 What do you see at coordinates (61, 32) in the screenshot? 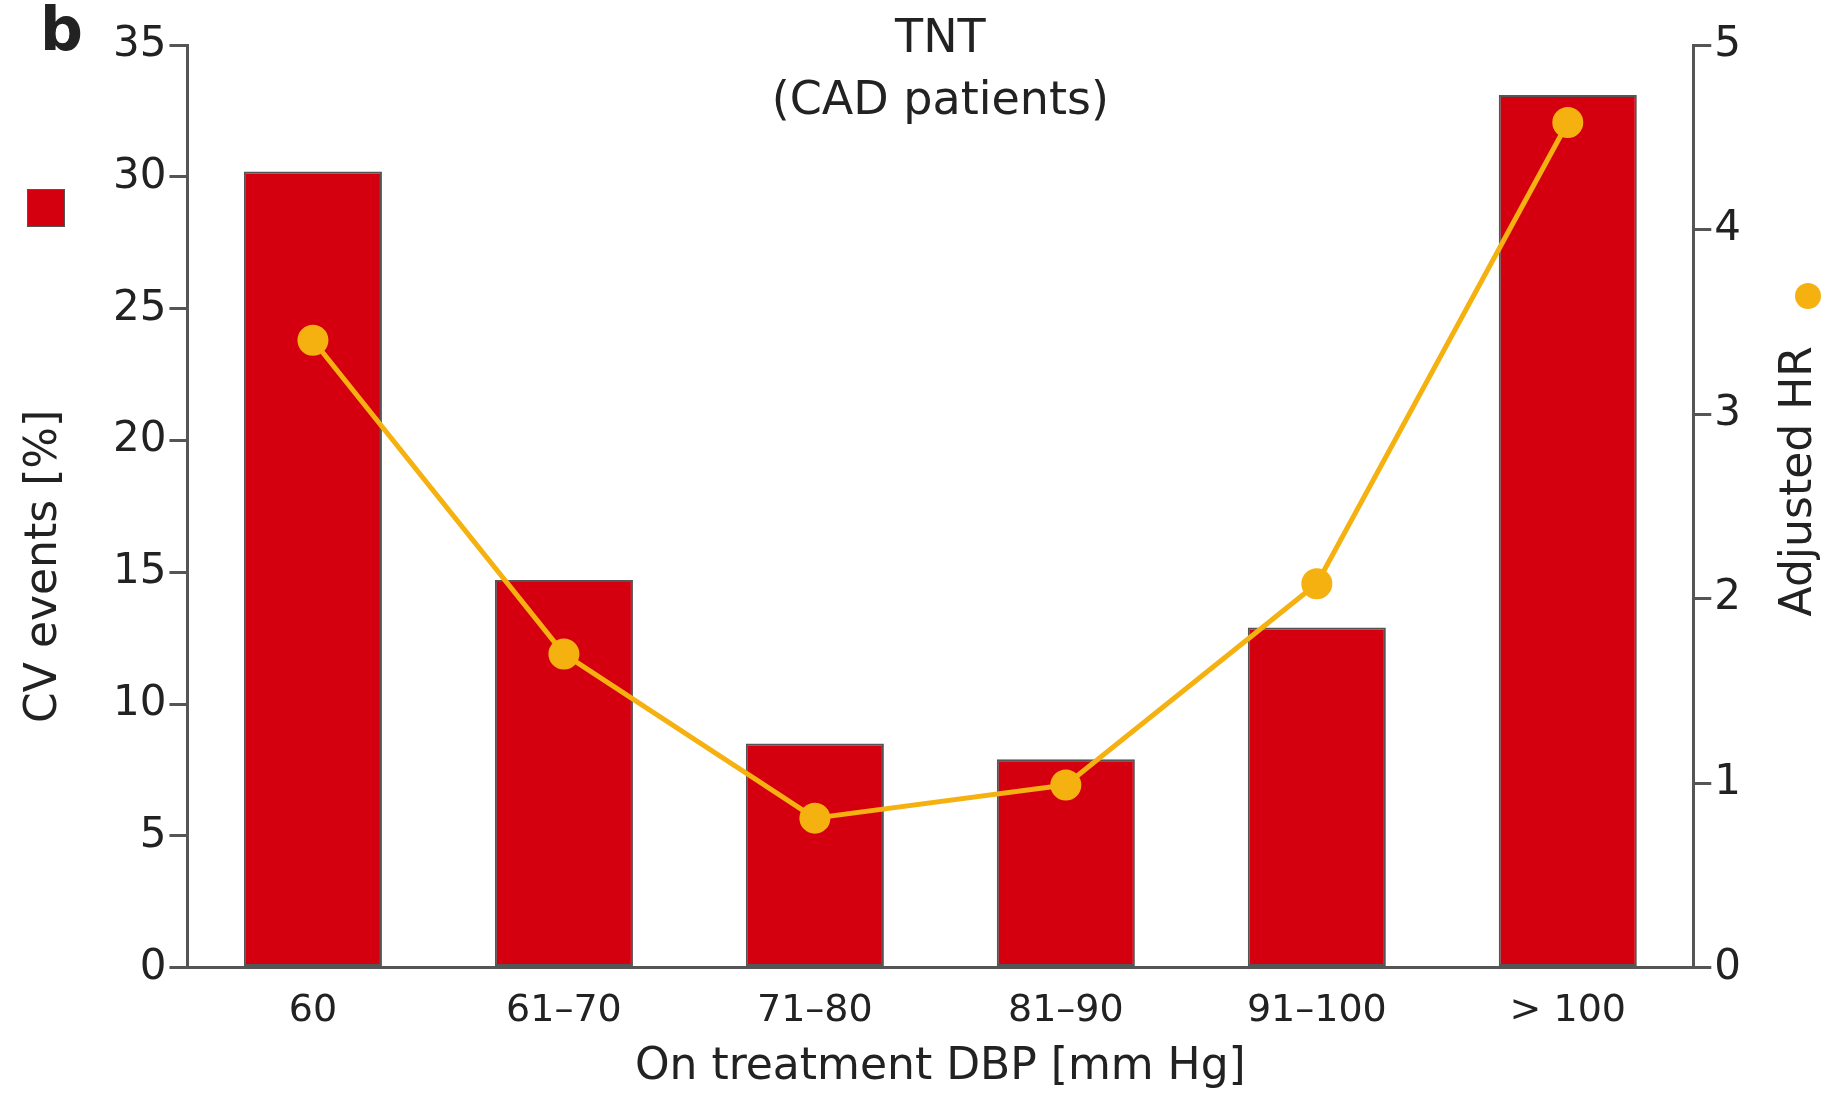
I see `text: b` at bounding box center [61, 32].